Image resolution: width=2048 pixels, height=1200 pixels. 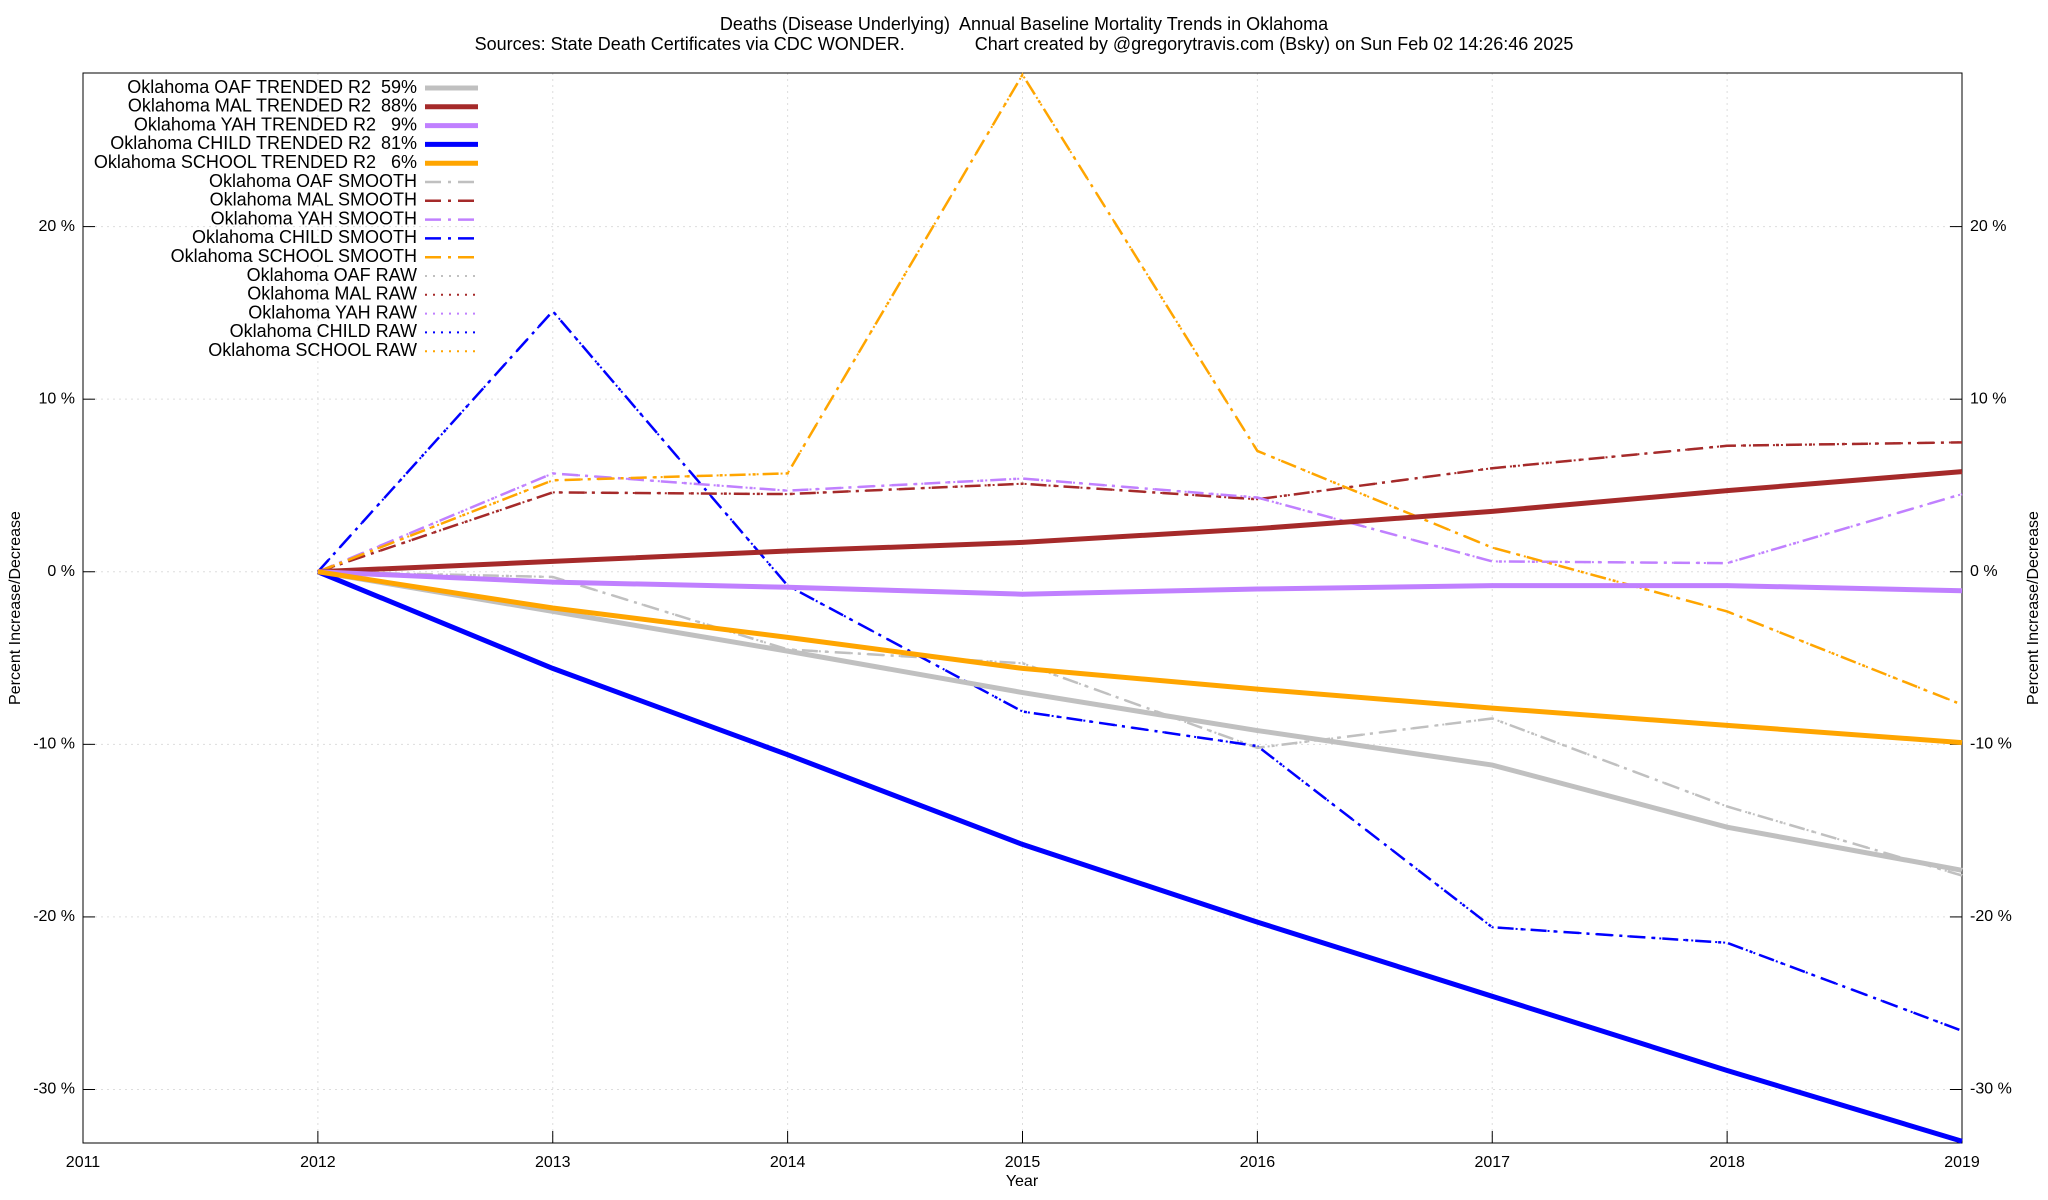 What do you see at coordinates (332, 312) in the screenshot?
I see `legend-label: Oklahoma YAH RAW` at bounding box center [332, 312].